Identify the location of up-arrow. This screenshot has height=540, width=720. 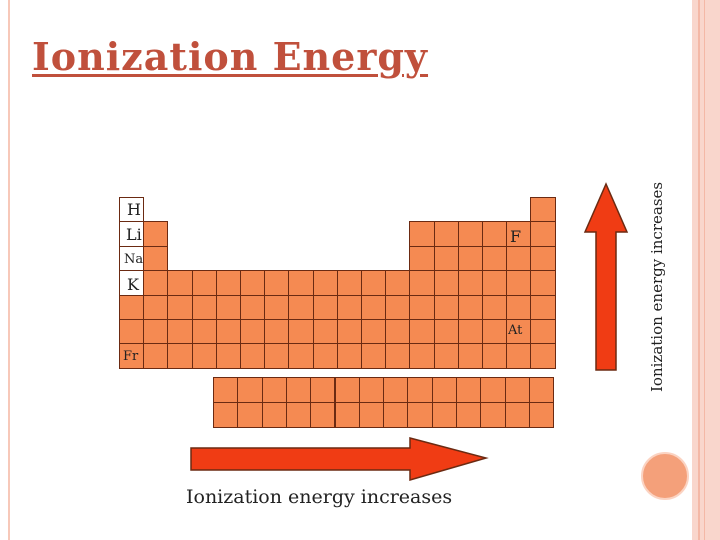
(606, 276).